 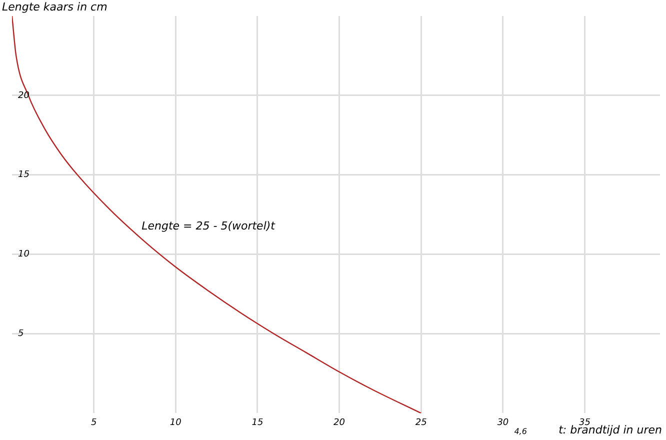 I want to click on text: 4,6, so click(x=520, y=431).